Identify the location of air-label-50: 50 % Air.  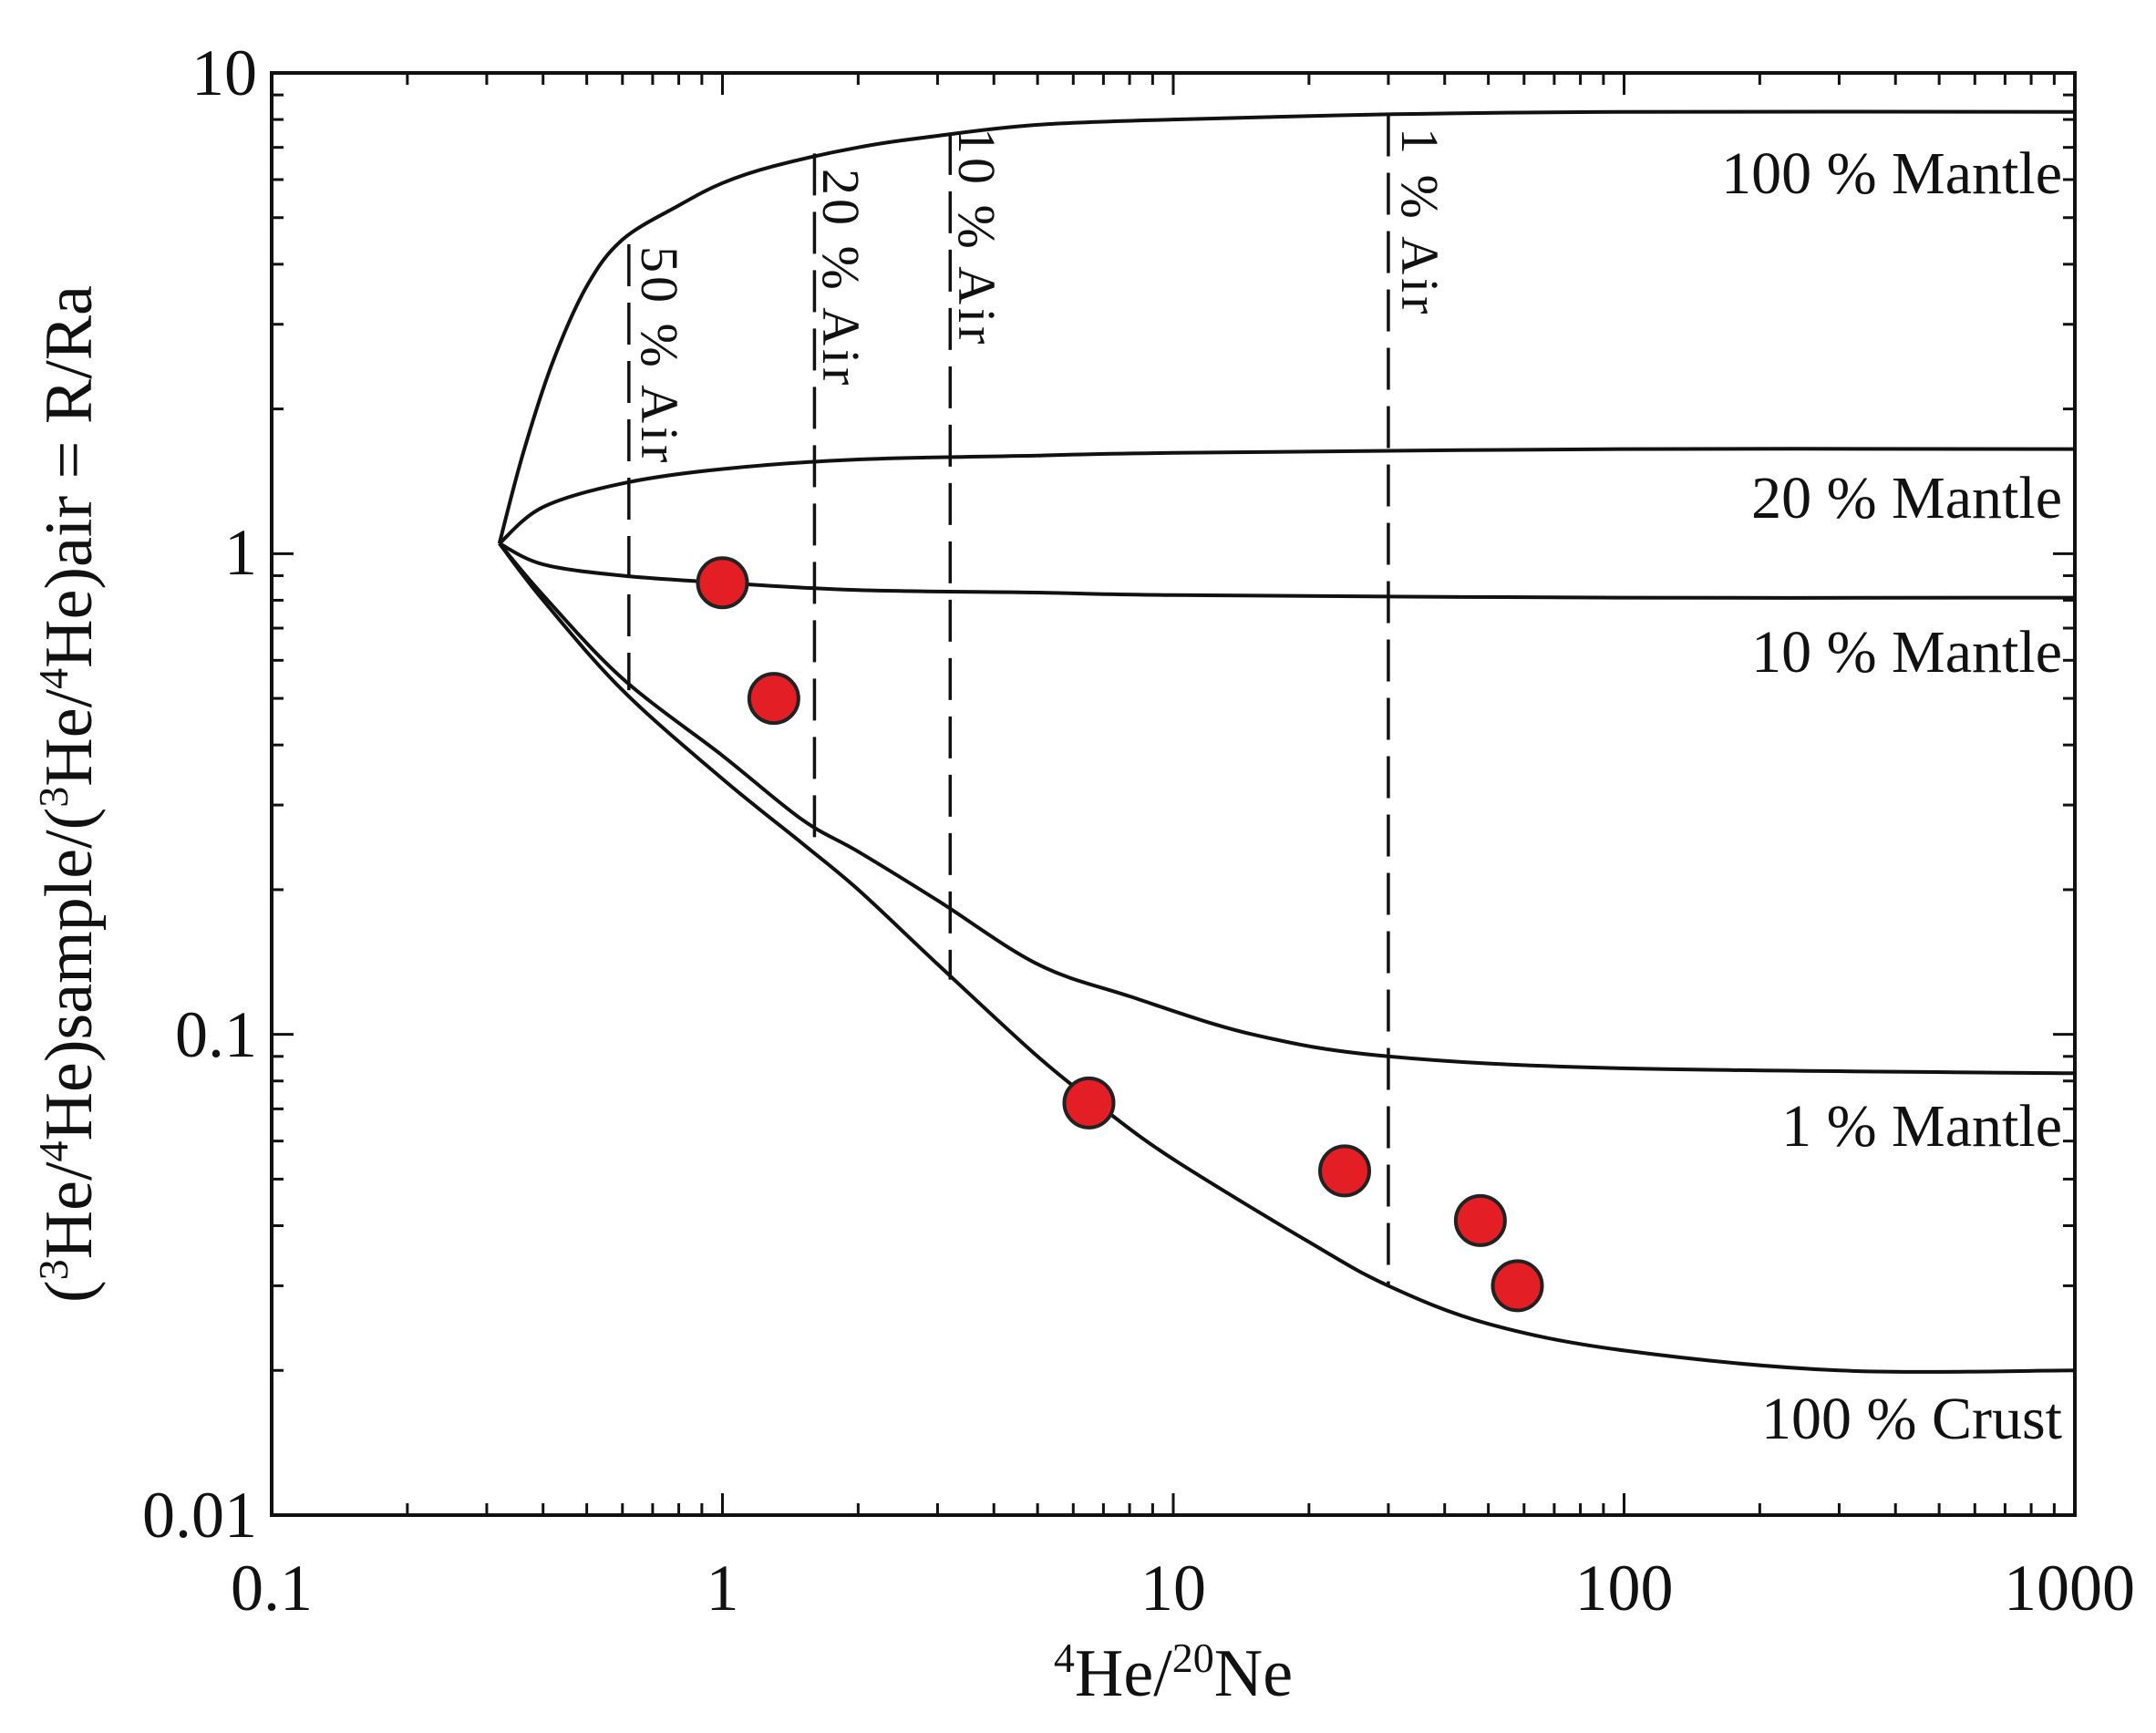
(659, 356).